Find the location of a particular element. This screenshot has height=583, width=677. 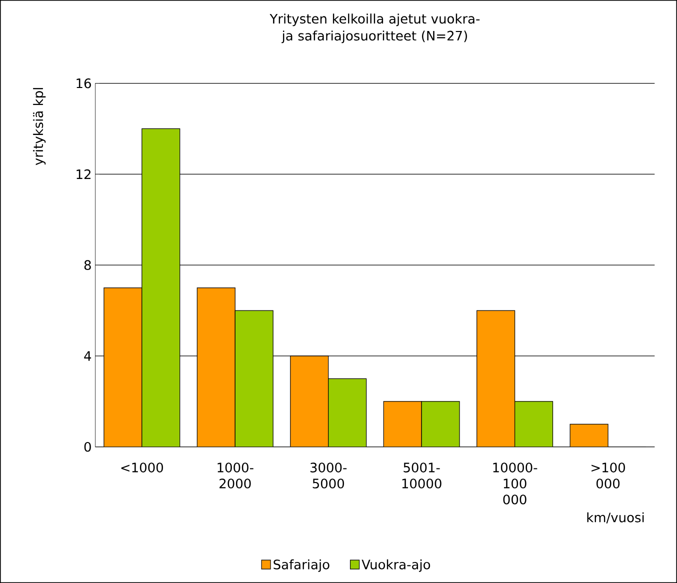

x-tick-label: 1000-2000 is located at coordinates (236, 475).